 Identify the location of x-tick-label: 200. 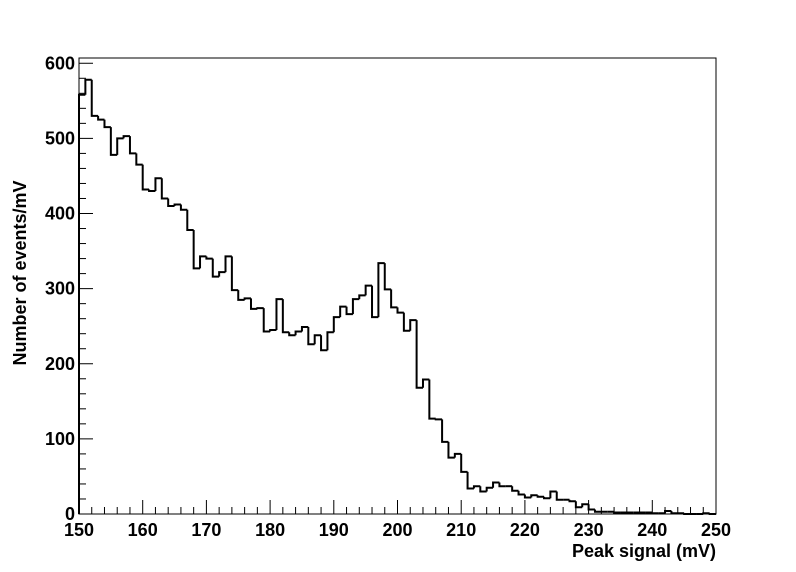
(397, 530).